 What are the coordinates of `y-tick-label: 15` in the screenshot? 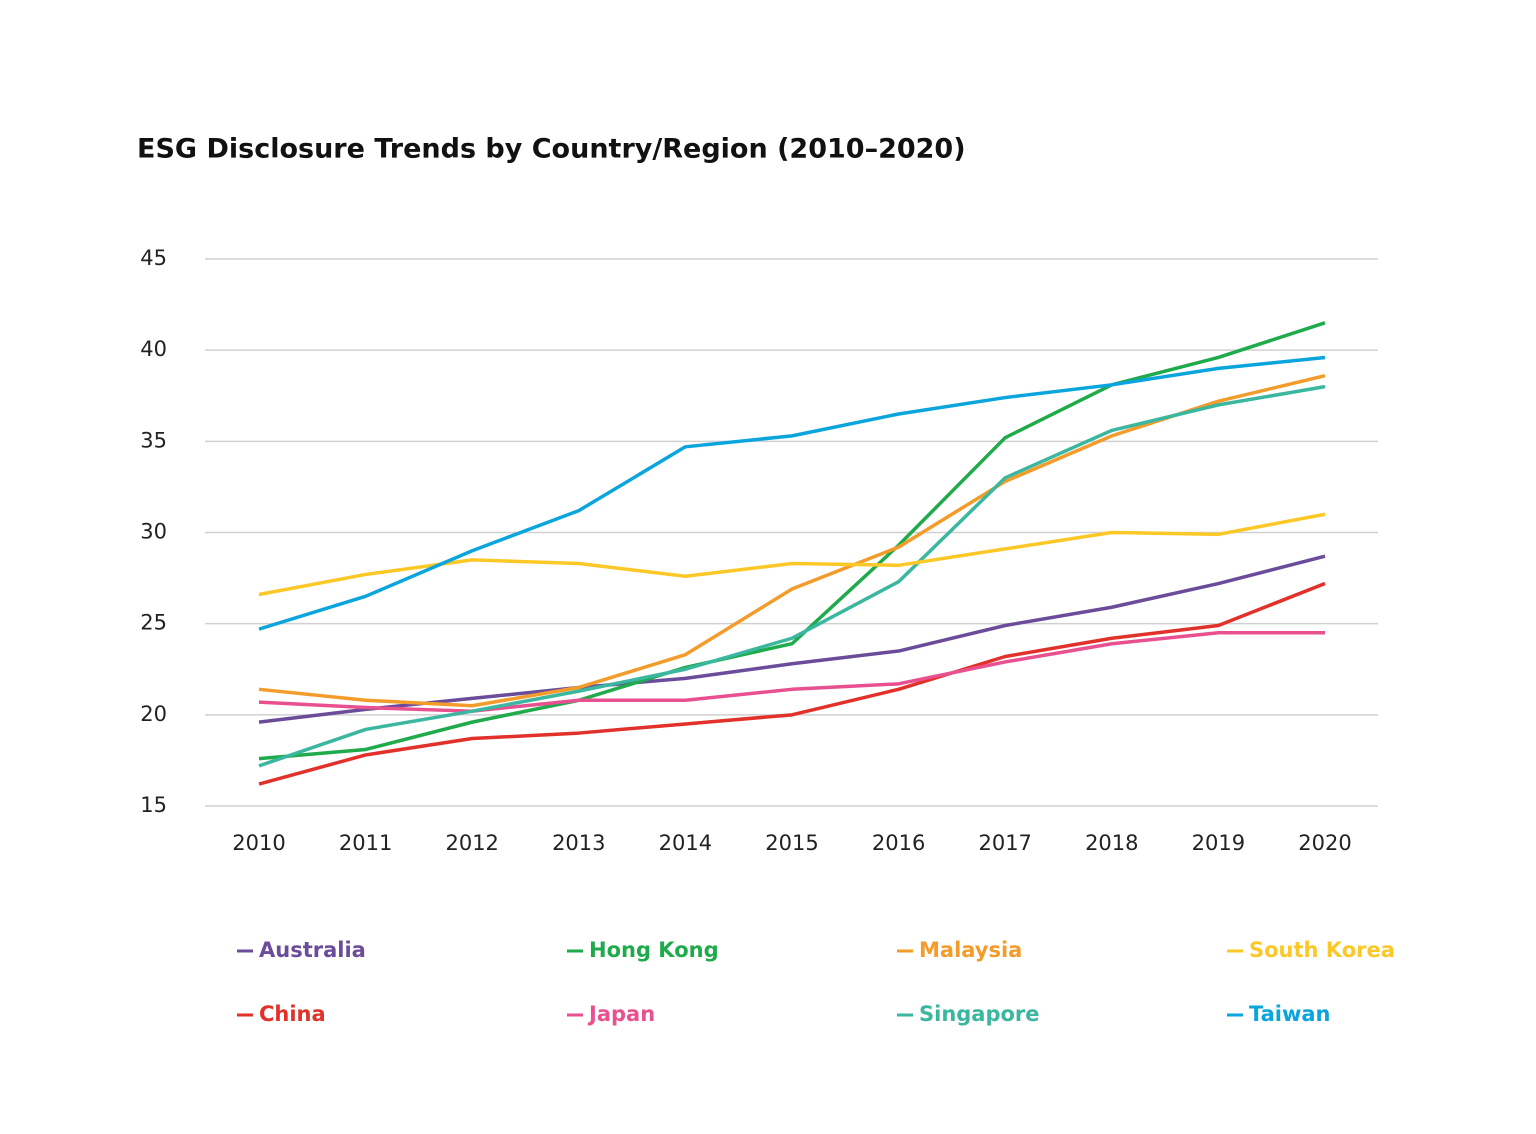 It's located at (153, 805).